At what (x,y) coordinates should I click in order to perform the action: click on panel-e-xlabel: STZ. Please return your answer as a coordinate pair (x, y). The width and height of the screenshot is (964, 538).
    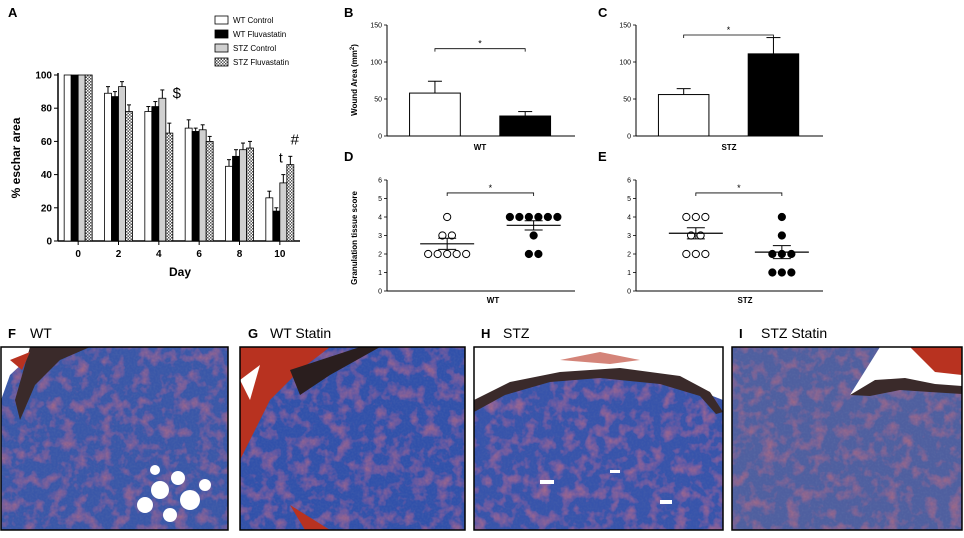
    Looking at the image, I should click on (744, 300).